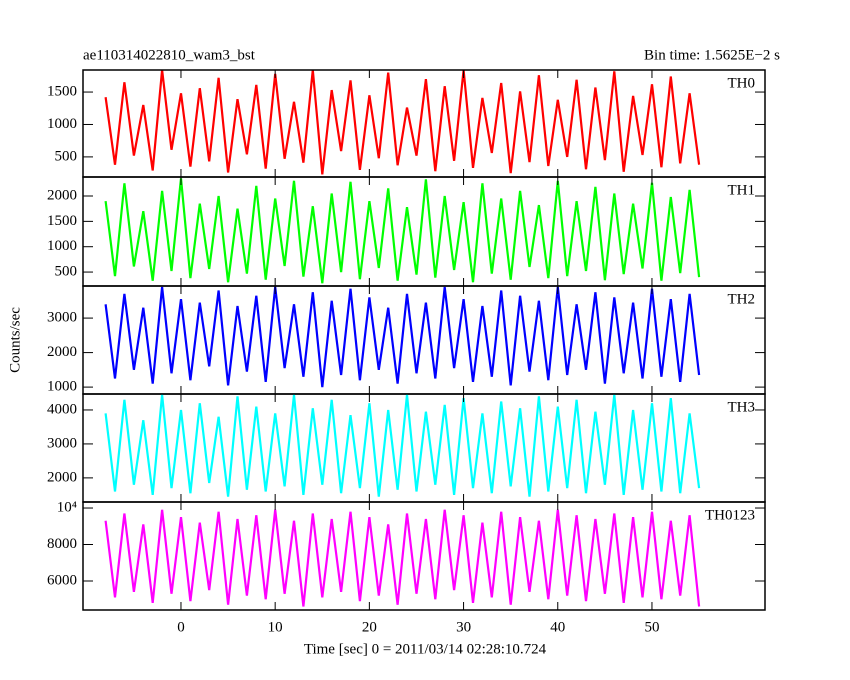  Describe the element at coordinates (62, 409) in the screenshot. I see `y-tick-label: 4000` at that location.